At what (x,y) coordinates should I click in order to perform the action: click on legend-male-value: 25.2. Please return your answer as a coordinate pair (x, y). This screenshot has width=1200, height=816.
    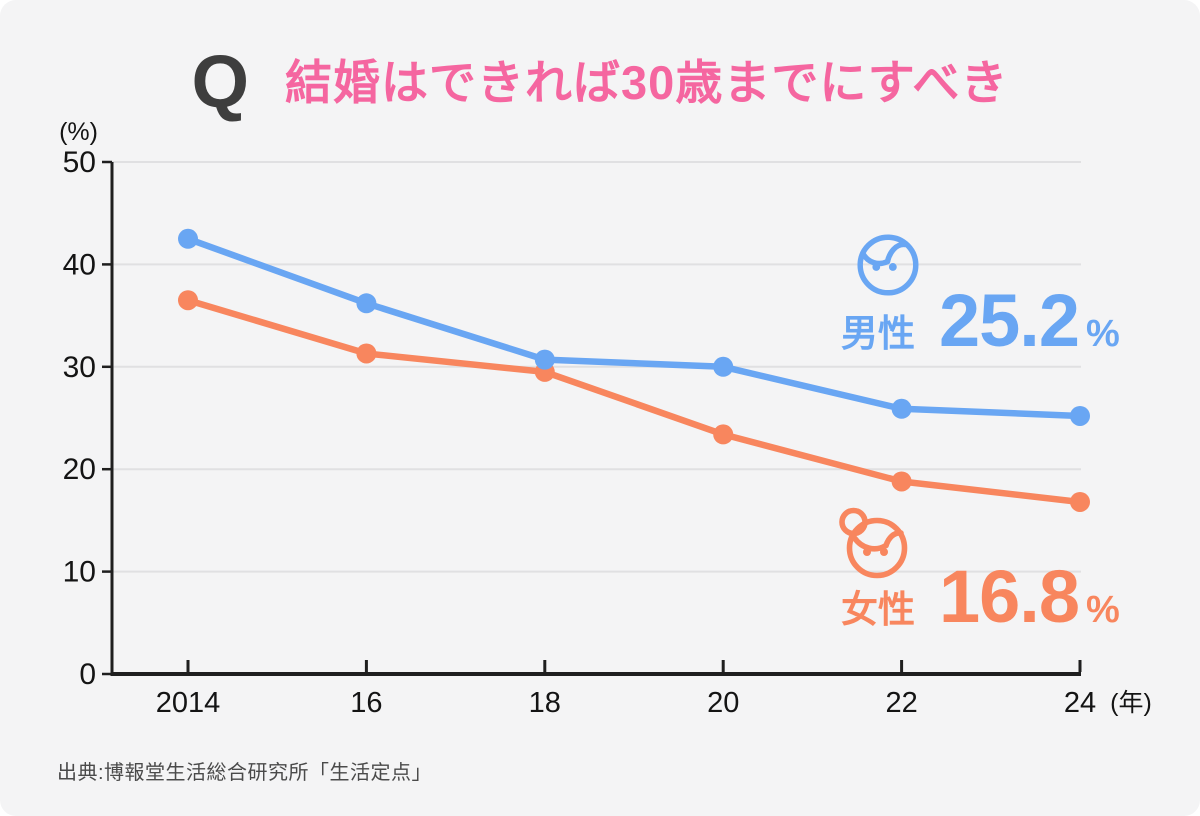
    Looking at the image, I should click on (1009, 320).